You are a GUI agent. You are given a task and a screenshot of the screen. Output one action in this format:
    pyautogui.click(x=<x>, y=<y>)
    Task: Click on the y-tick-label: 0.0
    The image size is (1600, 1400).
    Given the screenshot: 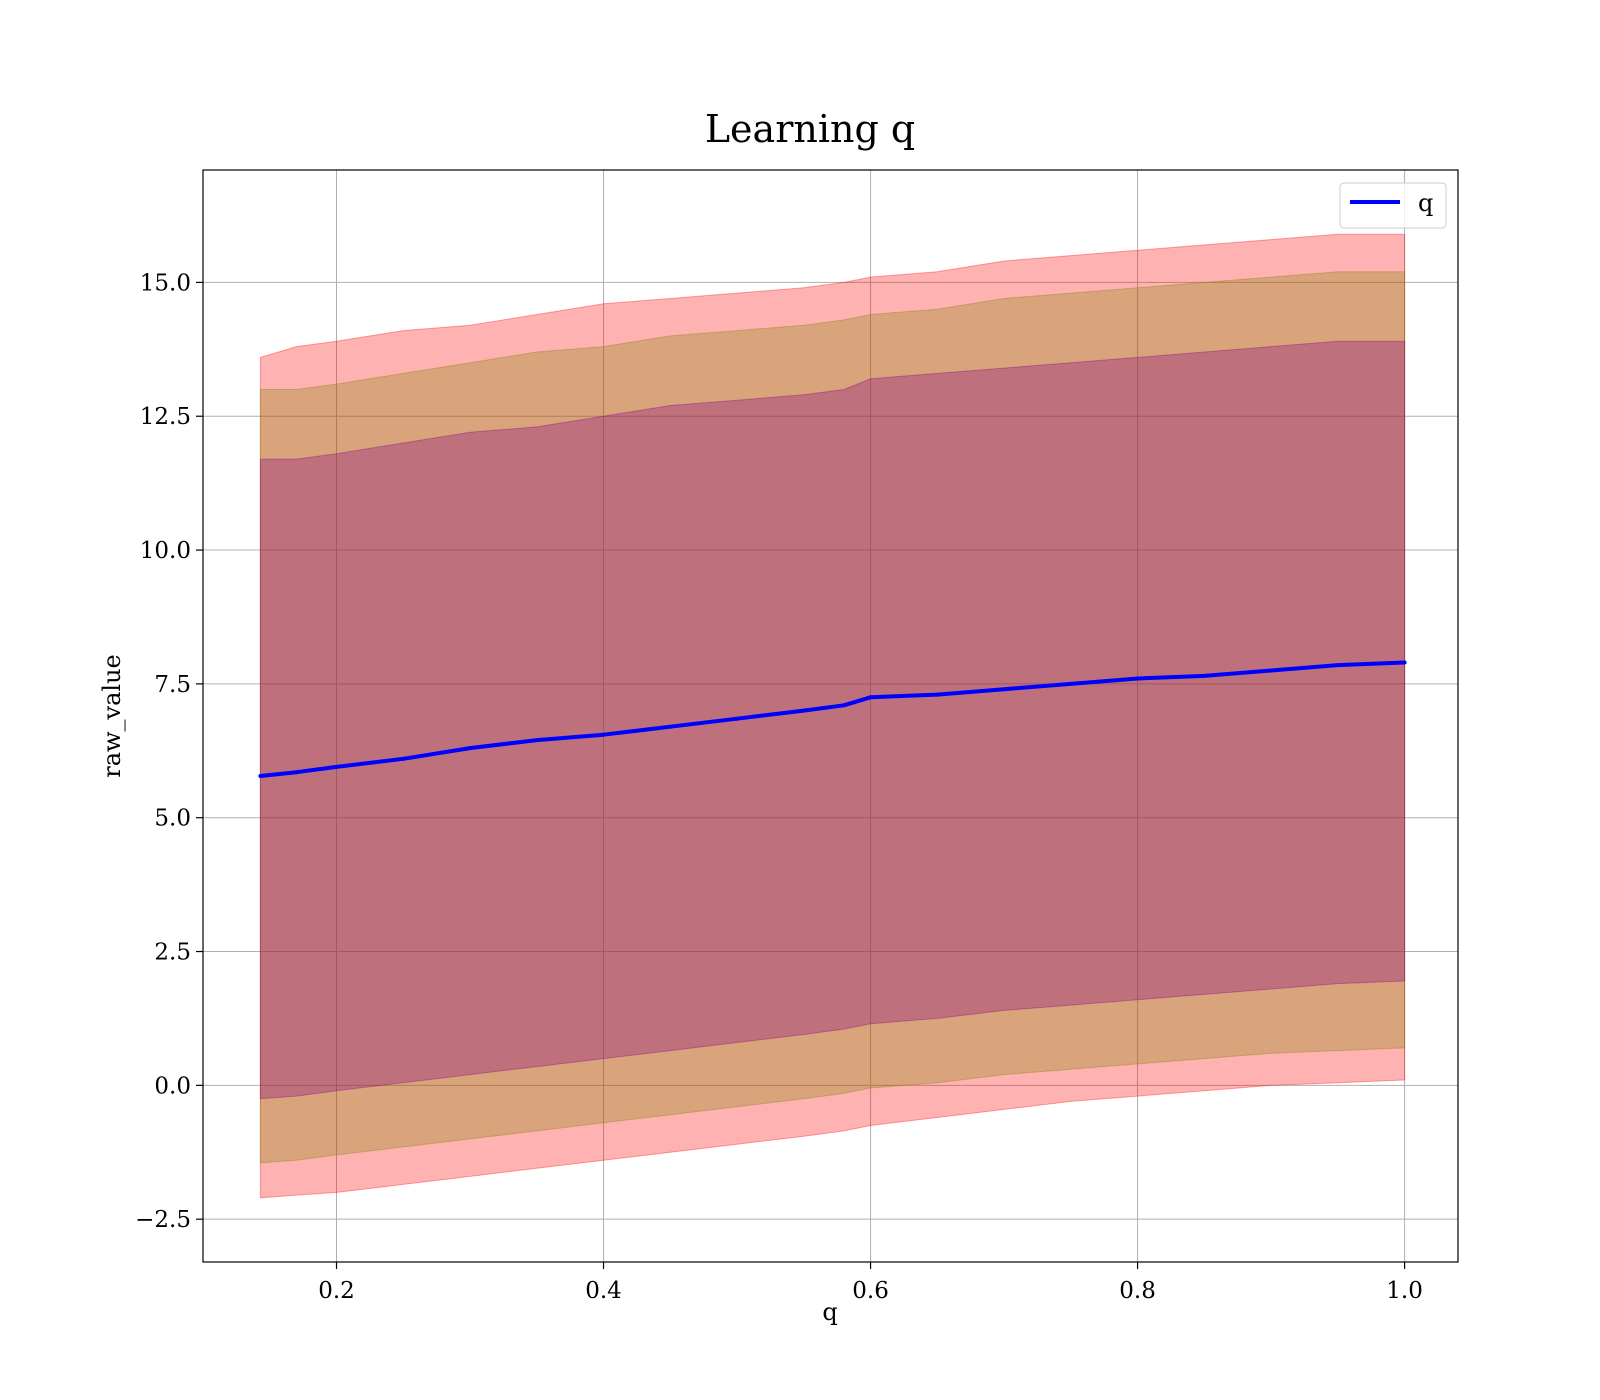 What is the action you would take?
    pyautogui.click(x=172, y=1086)
    